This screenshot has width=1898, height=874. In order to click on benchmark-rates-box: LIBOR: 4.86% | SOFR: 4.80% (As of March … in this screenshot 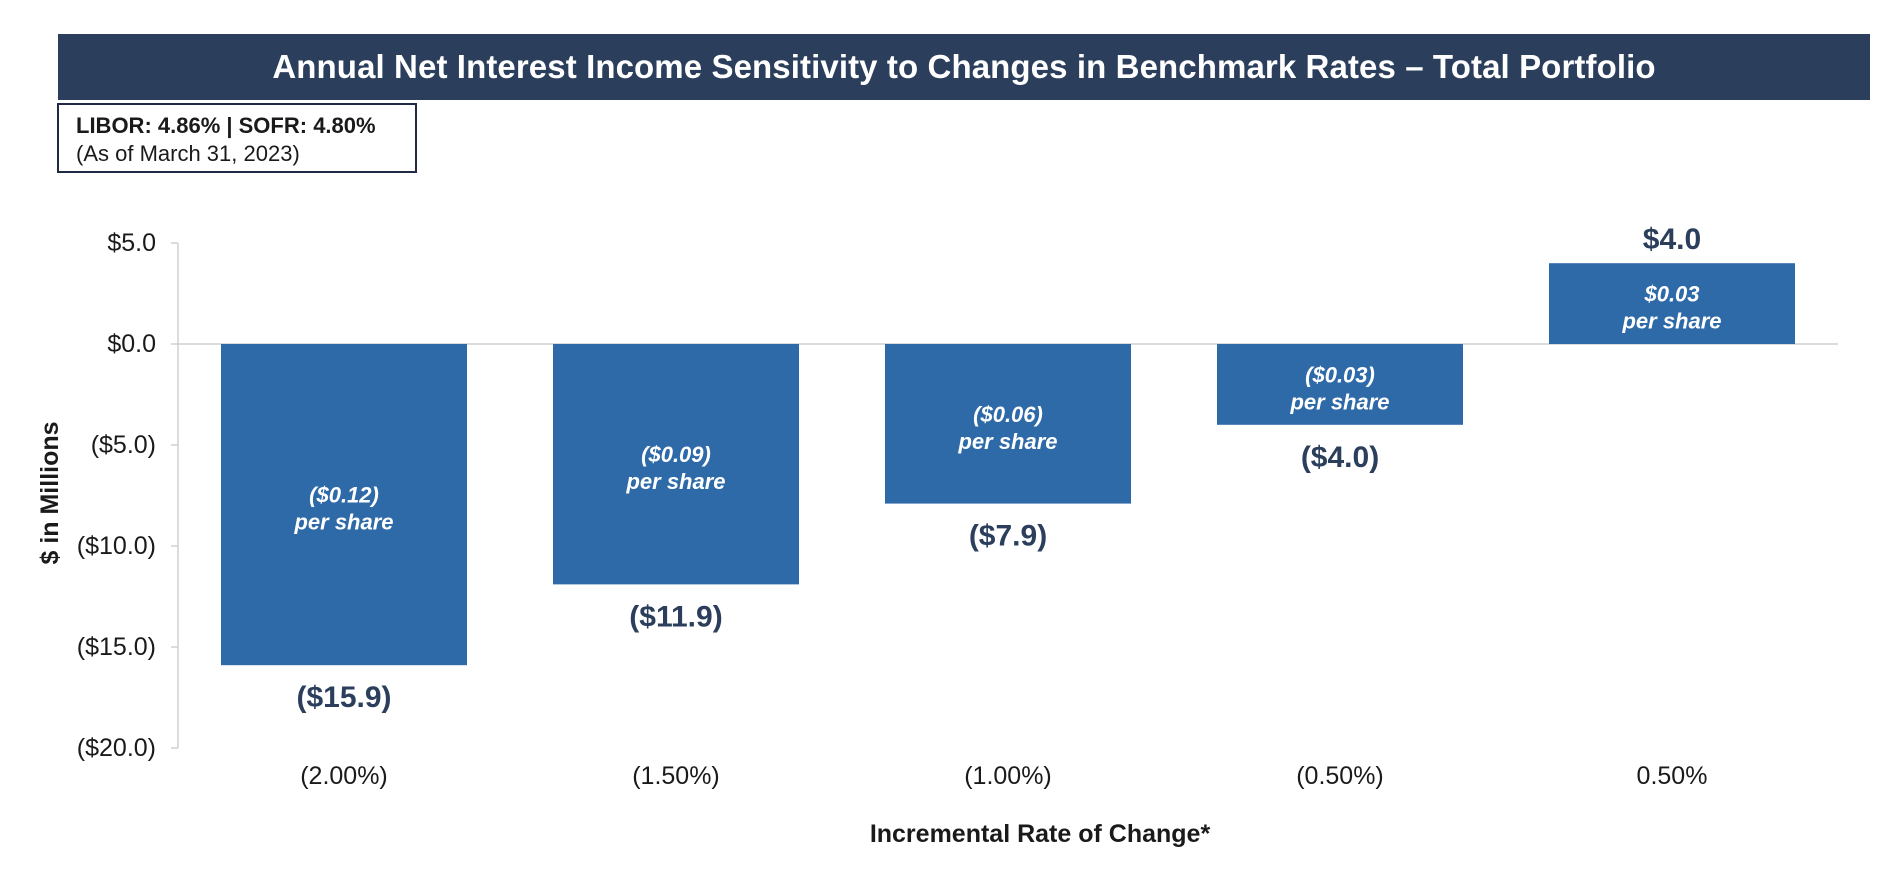, I will do `click(237, 138)`.